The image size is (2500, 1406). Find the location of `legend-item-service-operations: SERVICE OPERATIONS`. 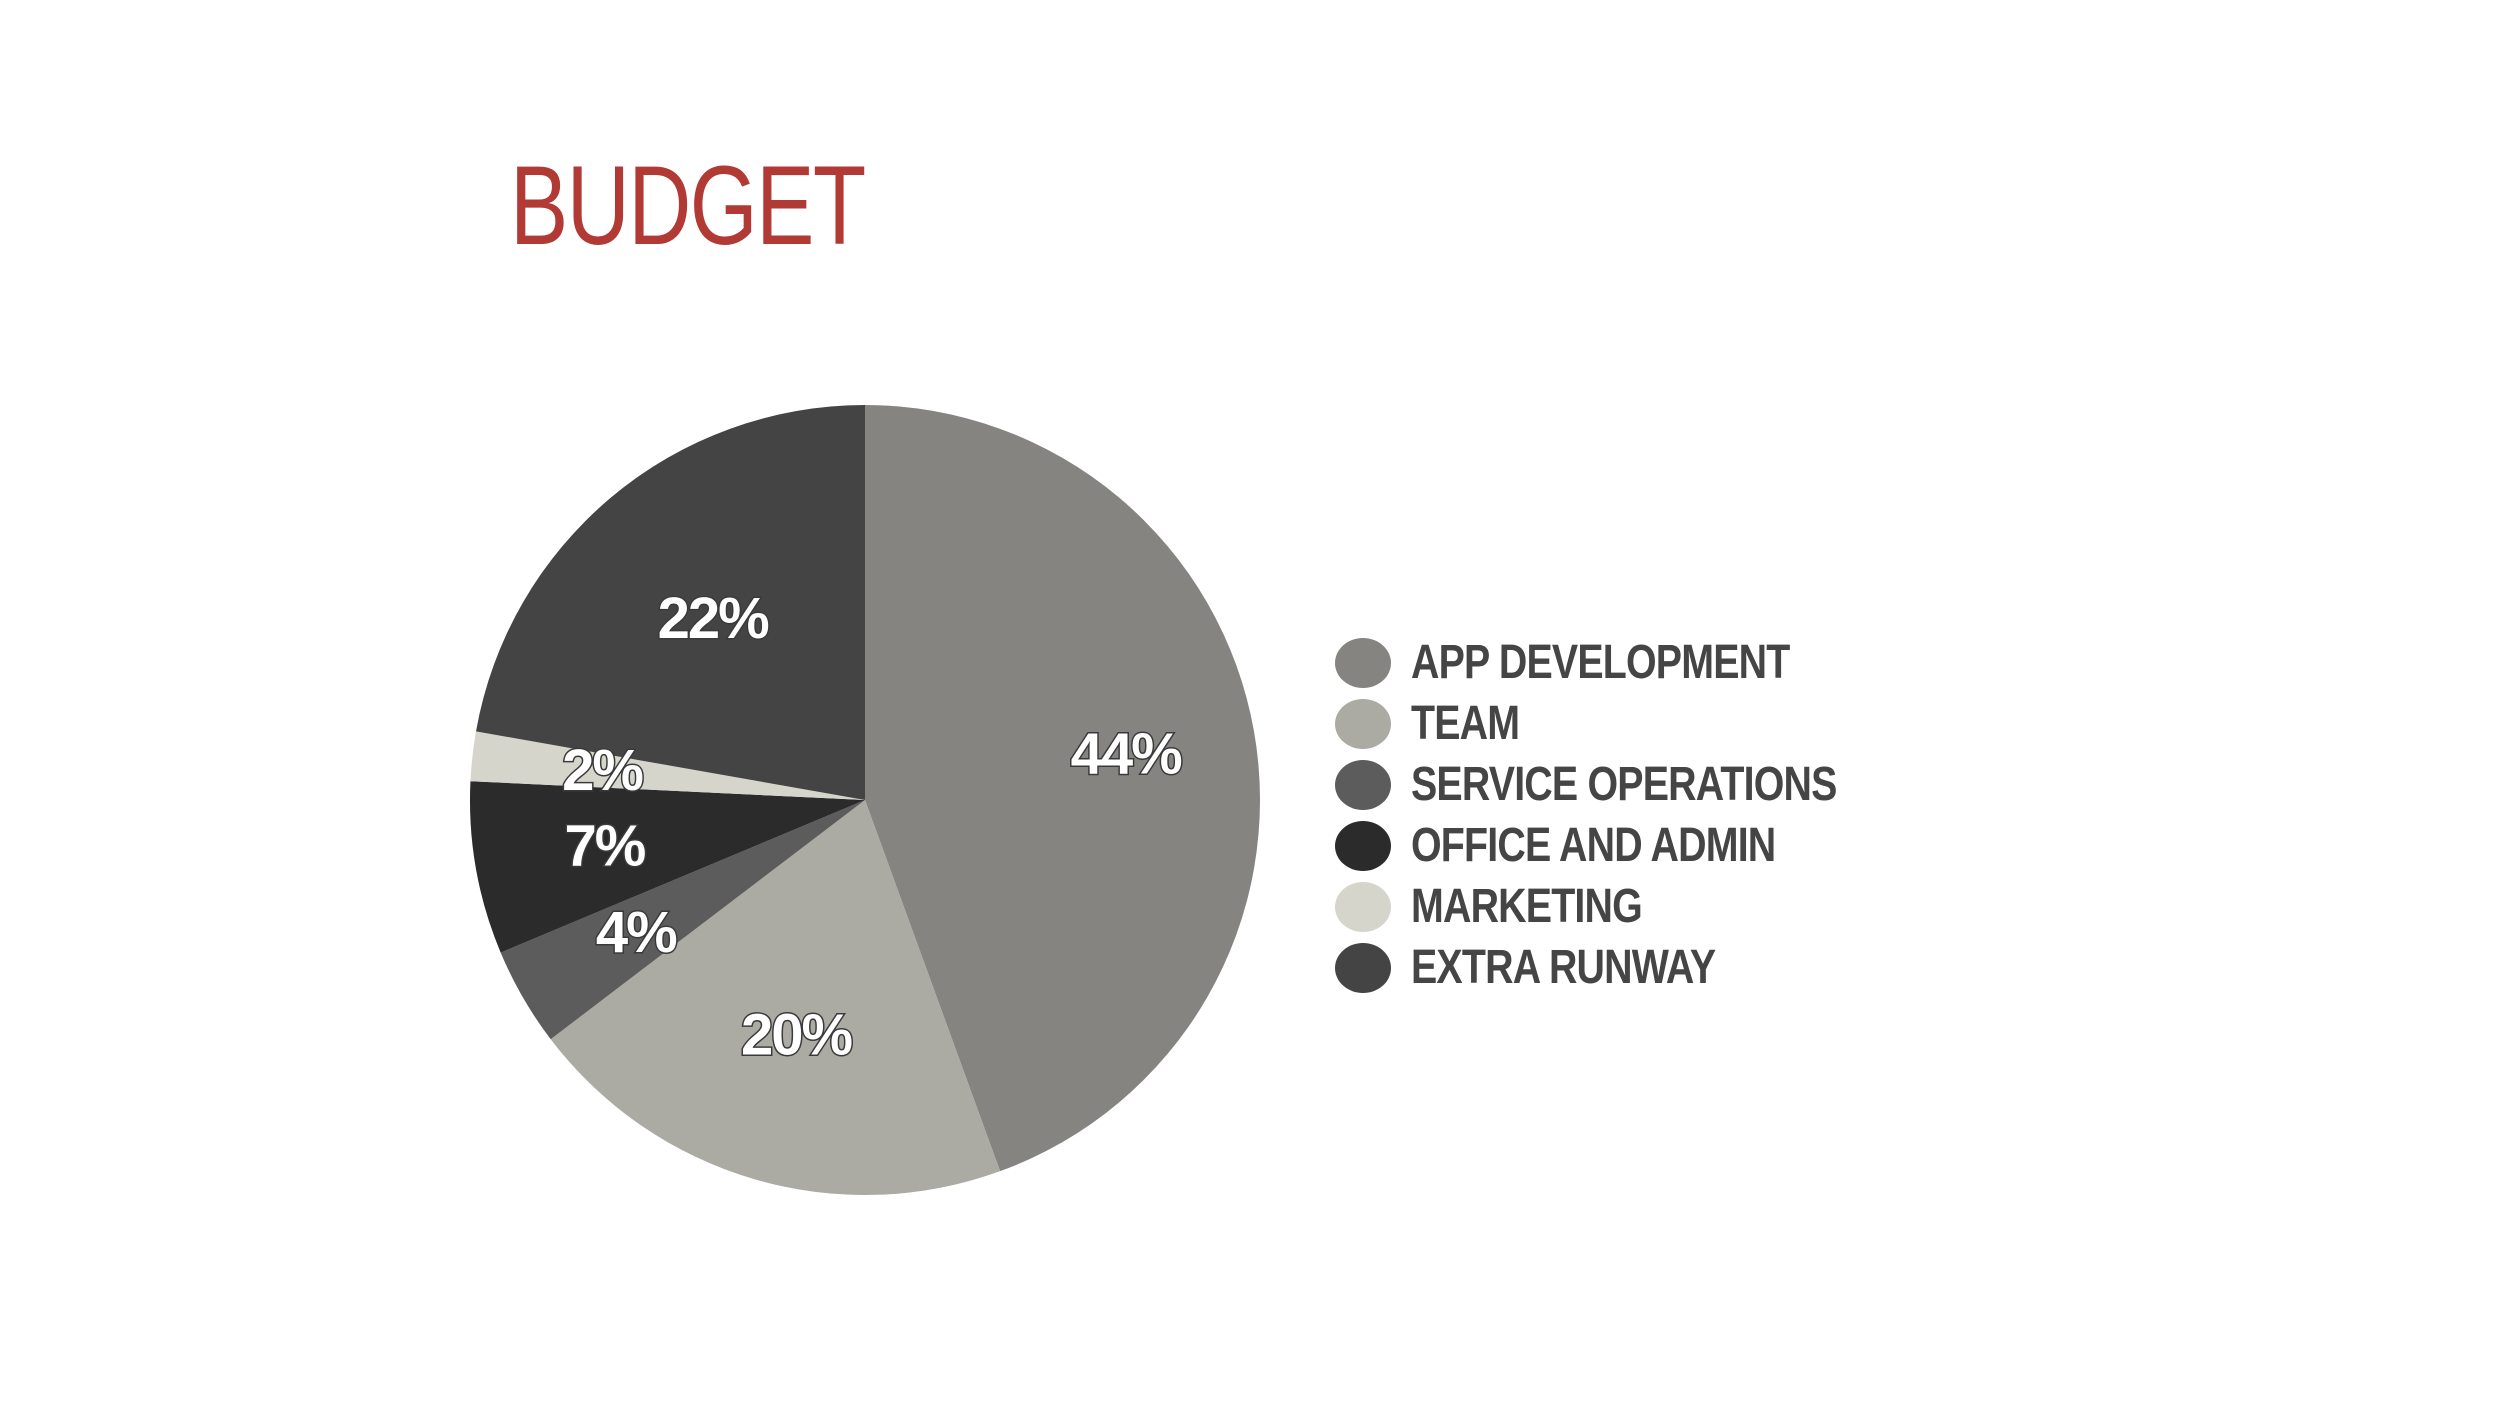

legend-item-service-operations: SERVICE OPERATIONS is located at coordinates (1632, 784).